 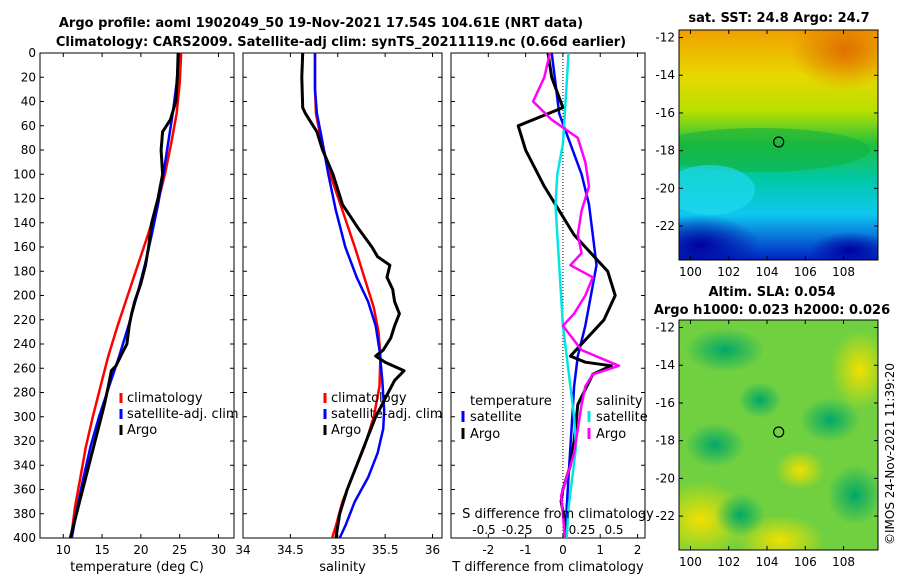 What do you see at coordinates (566, 295) in the screenshot?
I see `series-line-satellite-salinity-` at bounding box center [566, 295].